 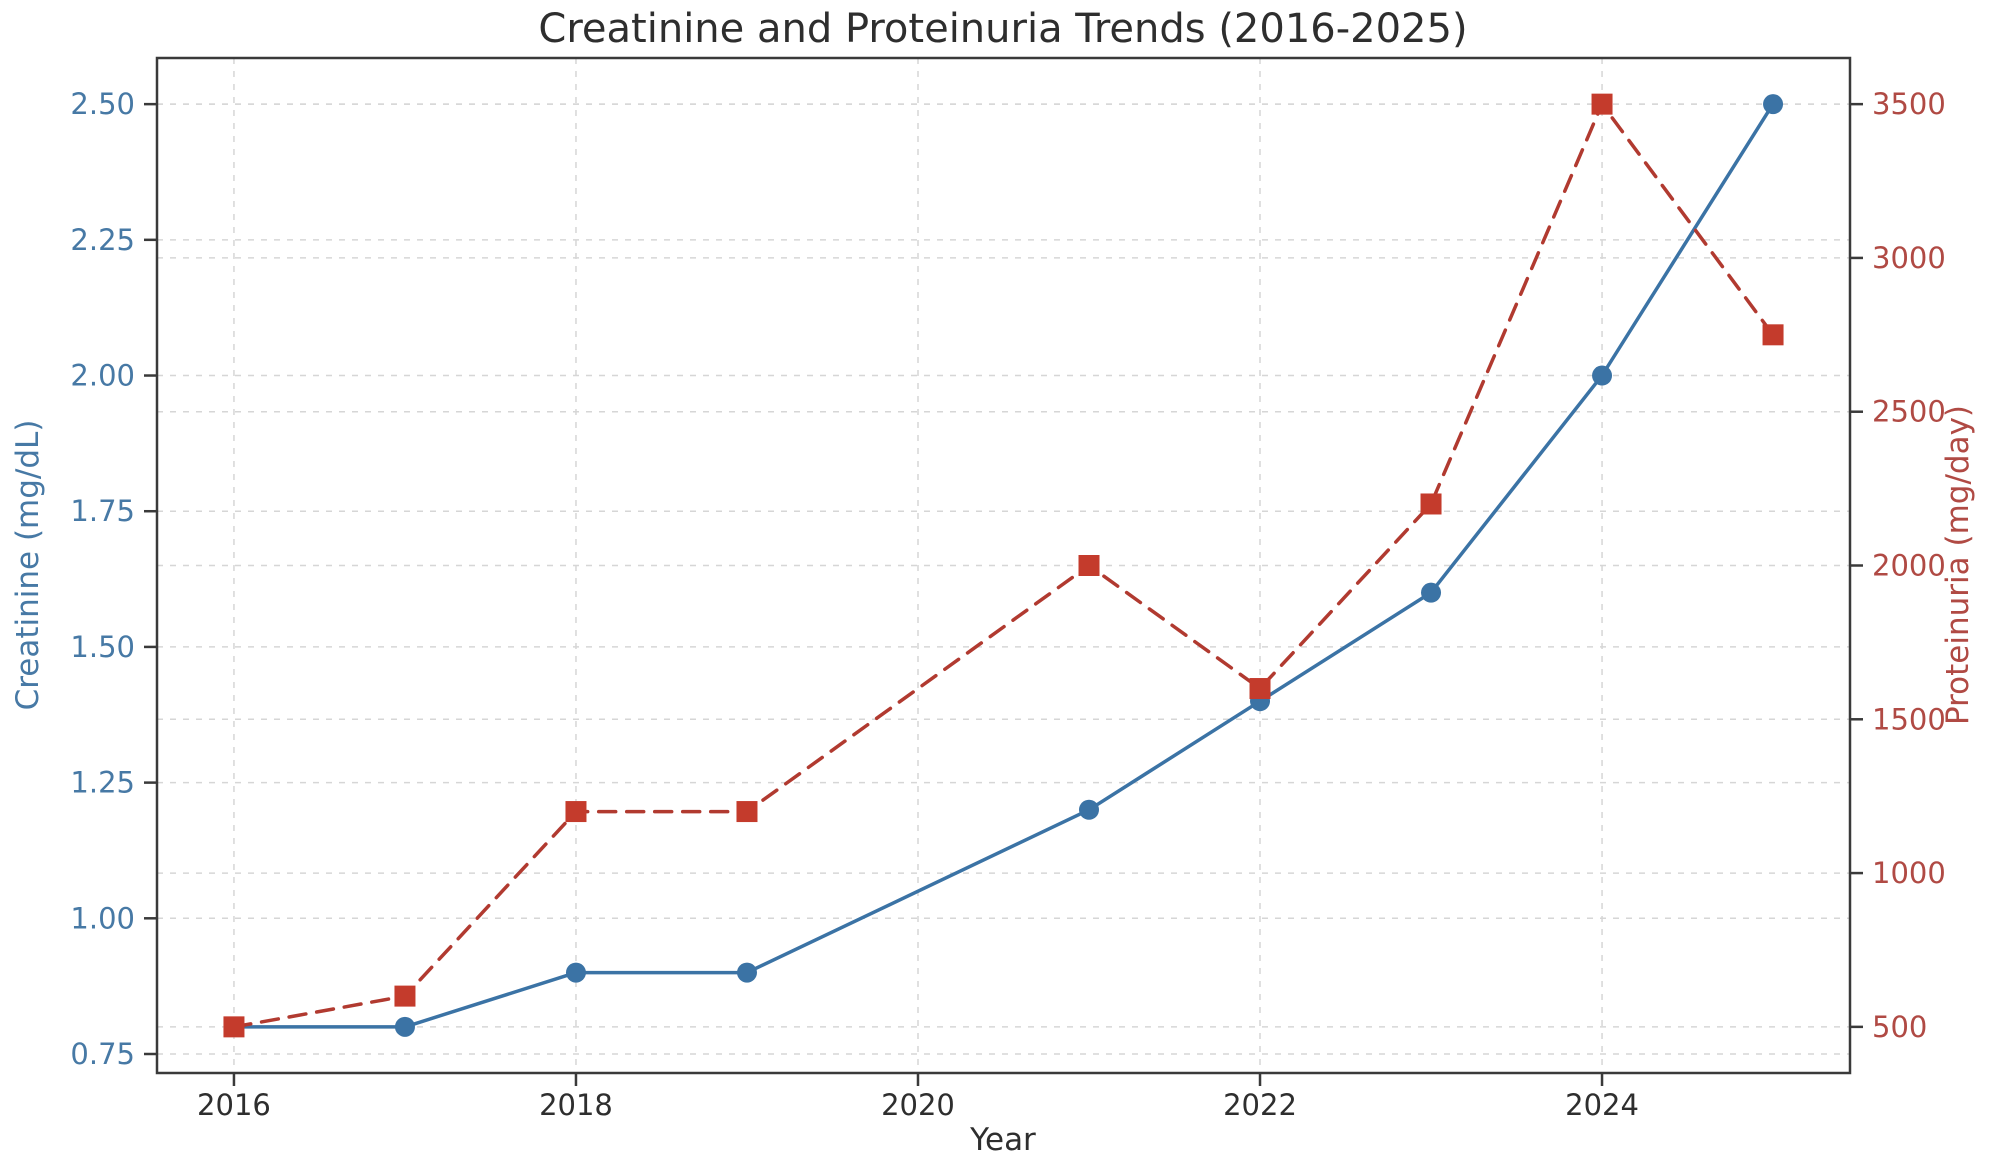 I want to click on right-y-tick-label: 3000, so click(x=1909, y=258).